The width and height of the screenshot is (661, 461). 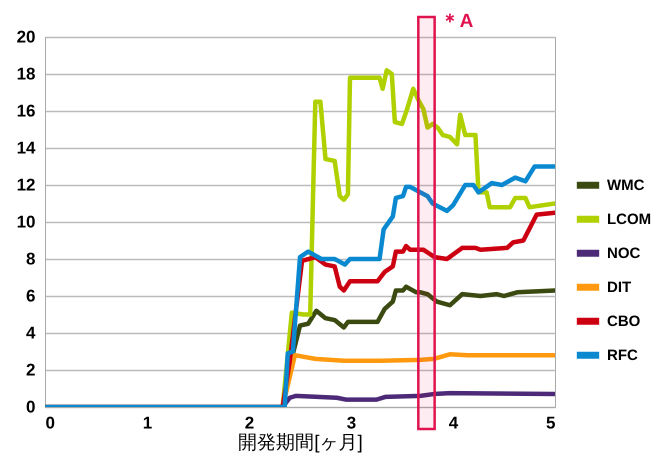 I want to click on y-tick-label: 16, so click(x=26, y=111).